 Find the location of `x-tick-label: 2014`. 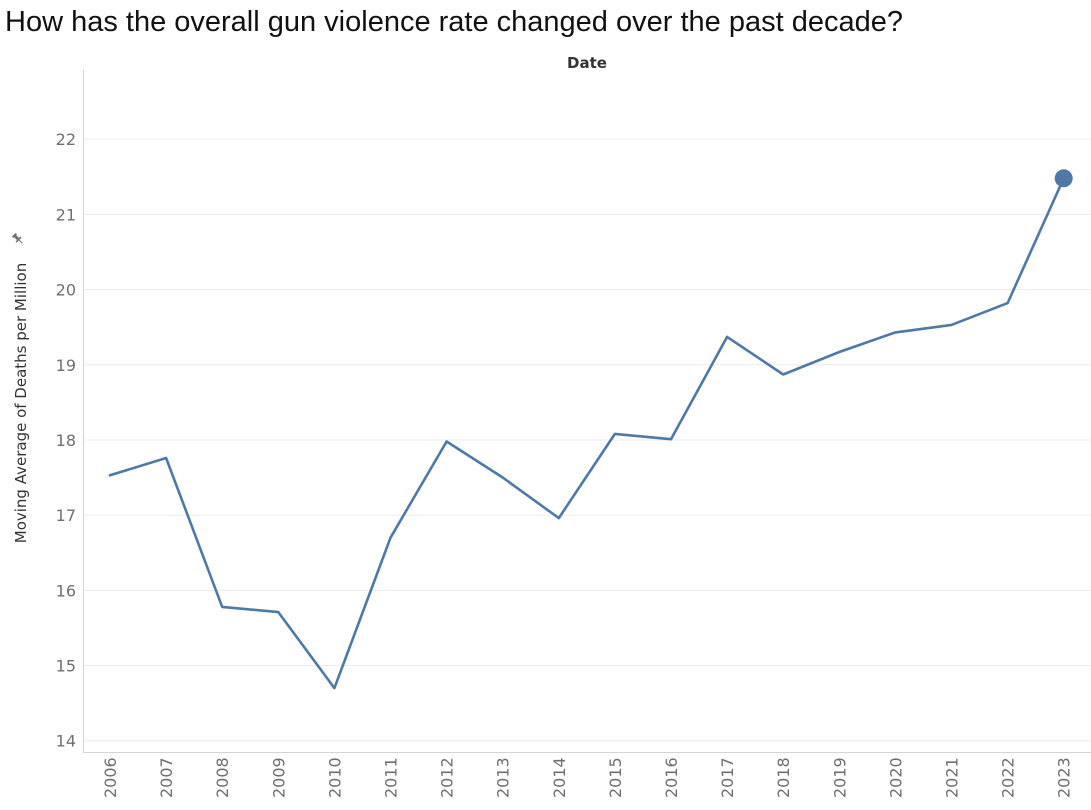

x-tick-label: 2014 is located at coordinates (559, 777).